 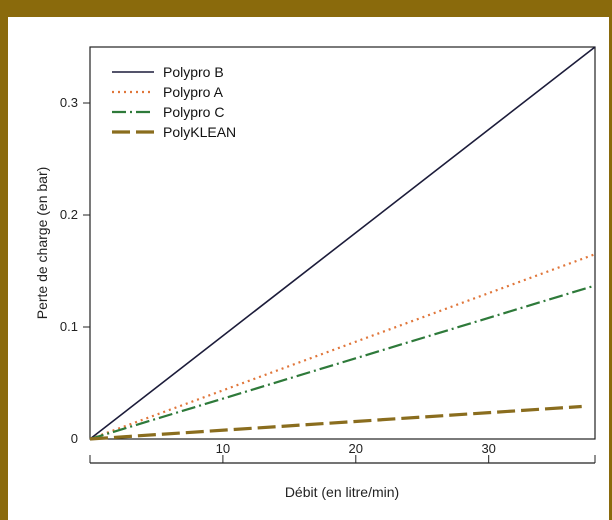 I want to click on x-tick-label: 10, so click(x=223, y=448).